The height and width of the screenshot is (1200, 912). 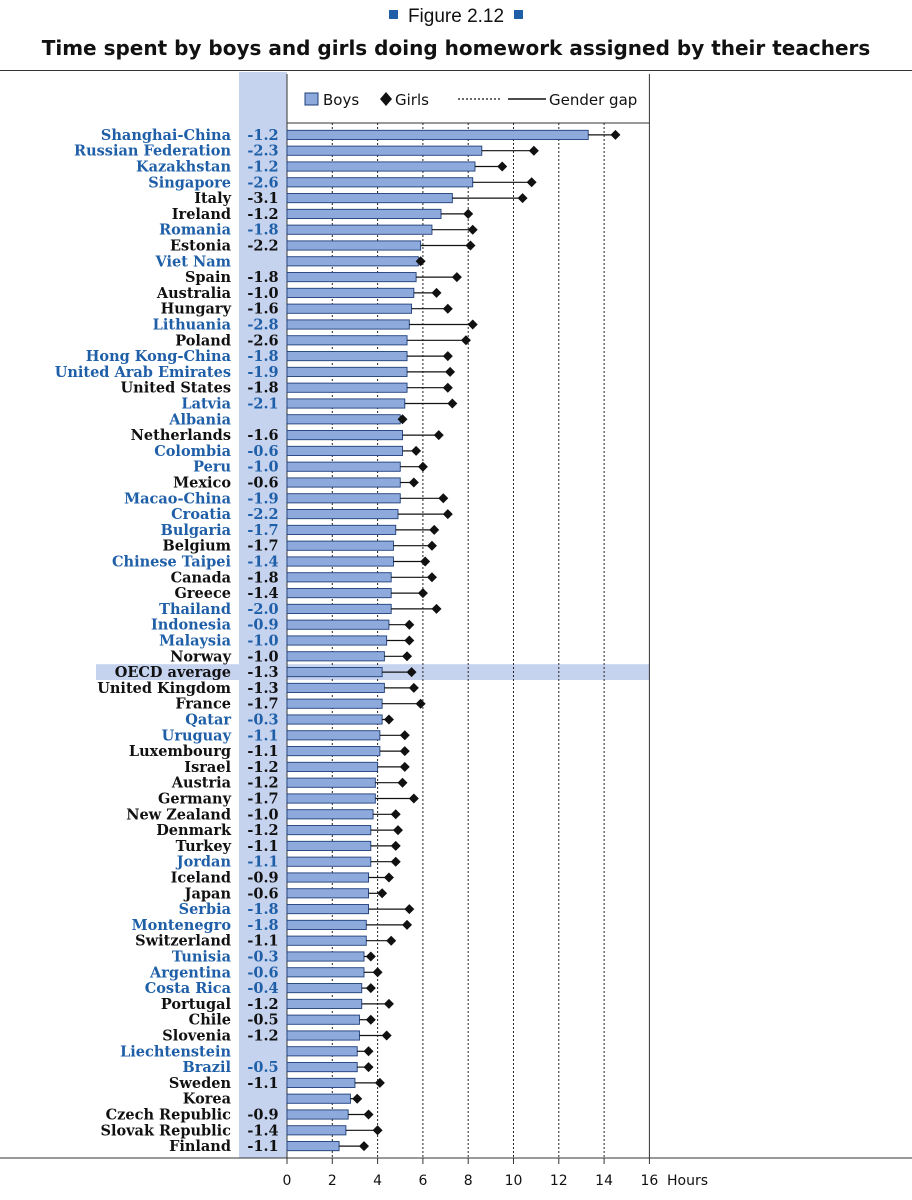 What do you see at coordinates (514, 1181) in the screenshot?
I see `x-tick-label: 10` at bounding box center [514, 1181].